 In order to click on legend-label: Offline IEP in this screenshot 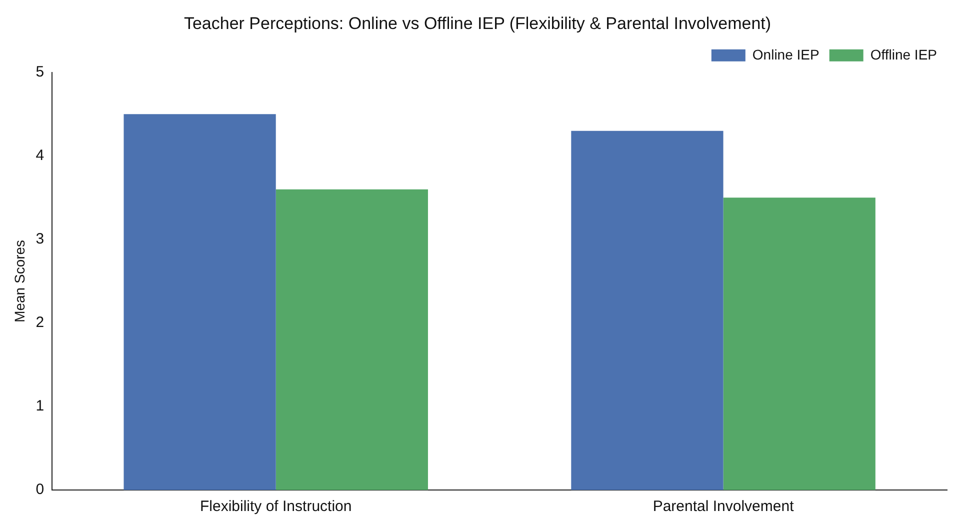, I will do `click(904, 54)`.